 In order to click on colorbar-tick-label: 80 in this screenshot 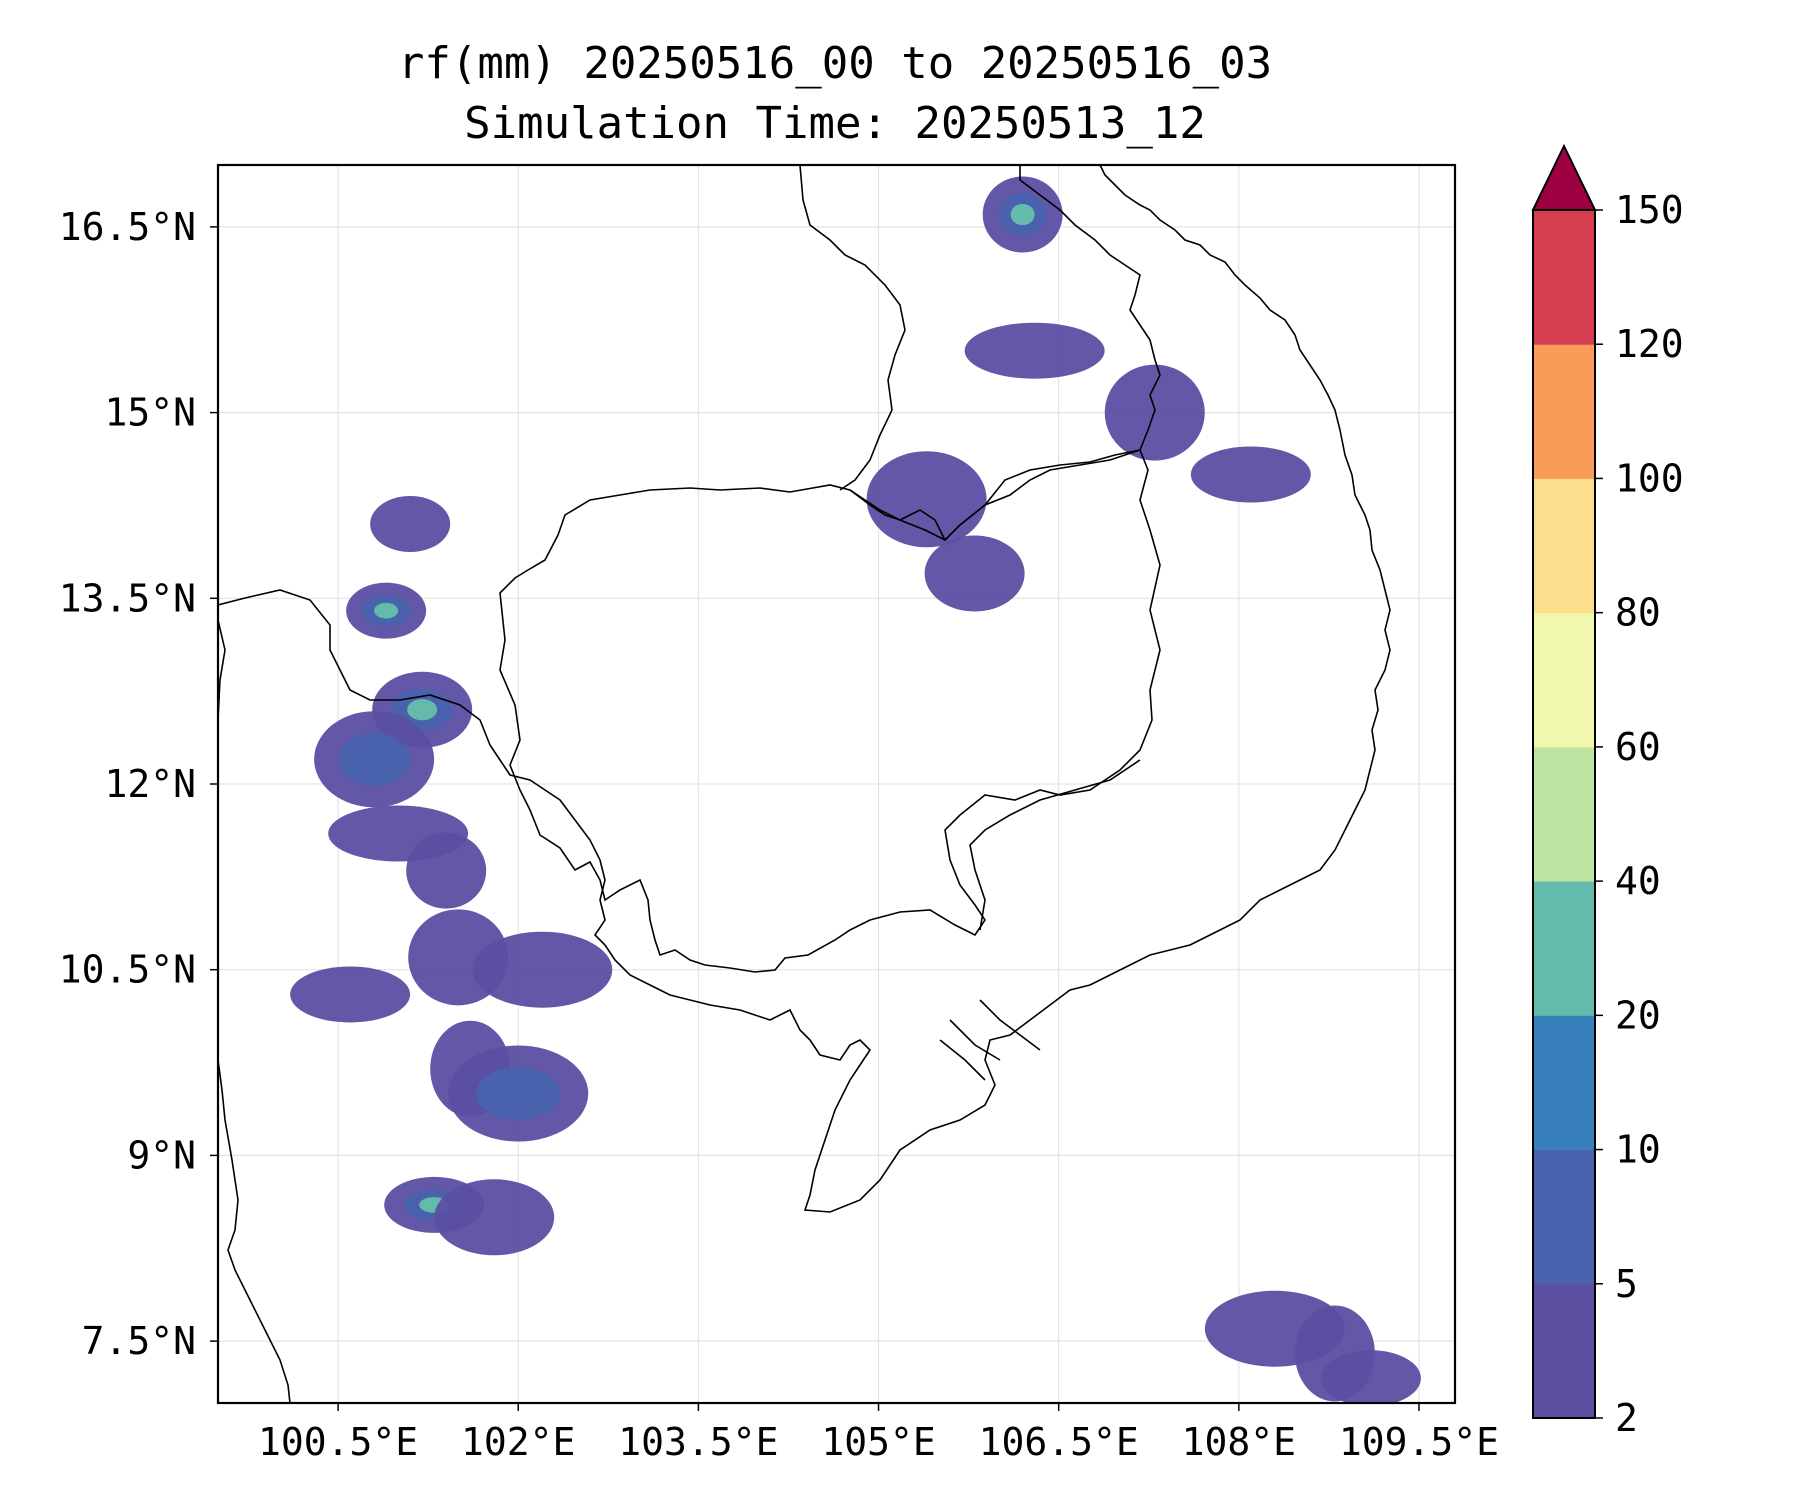, I will do `click(1638, 613)`.